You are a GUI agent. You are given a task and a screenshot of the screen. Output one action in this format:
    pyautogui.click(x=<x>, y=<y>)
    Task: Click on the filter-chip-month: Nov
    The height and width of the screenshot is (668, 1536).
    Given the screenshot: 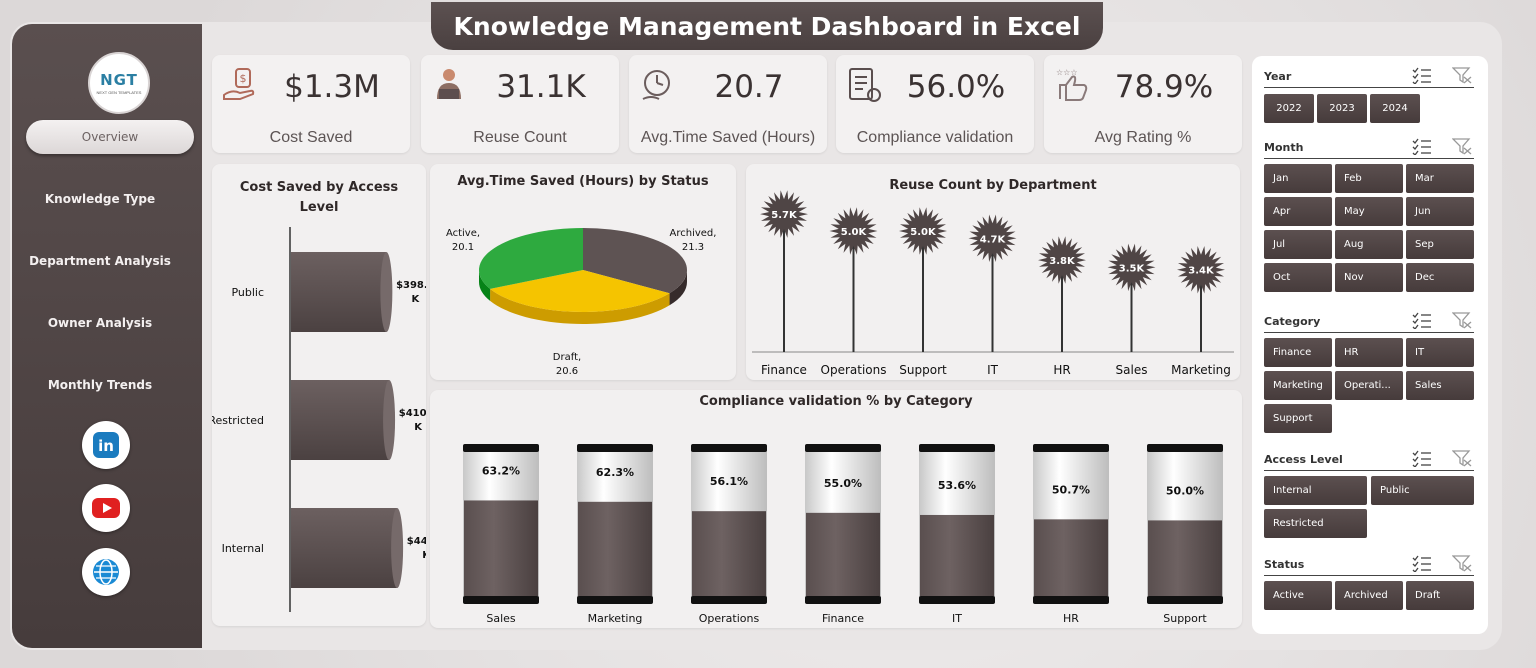 What is the action you would take?
    pyautogui.click(x=1369, y=277)
    